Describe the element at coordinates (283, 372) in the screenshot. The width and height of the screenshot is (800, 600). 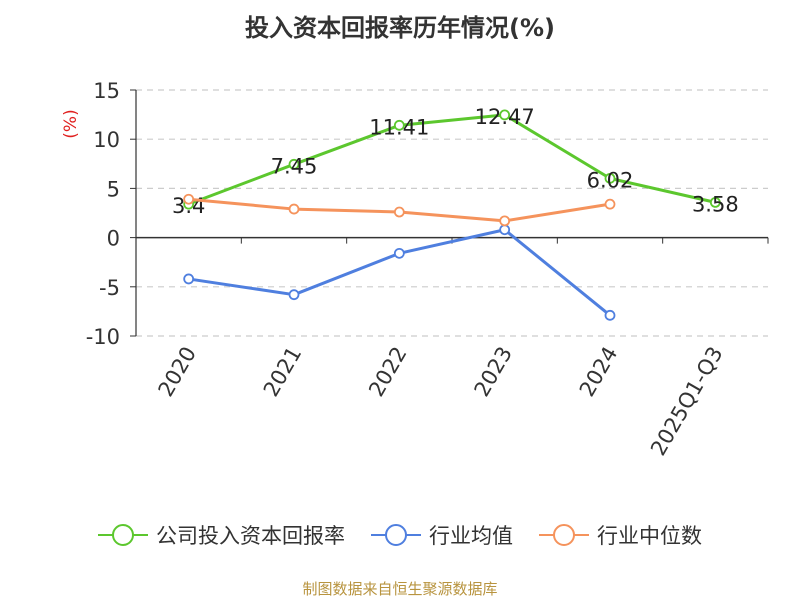
I see `x-tick-label: 2021` at that location.